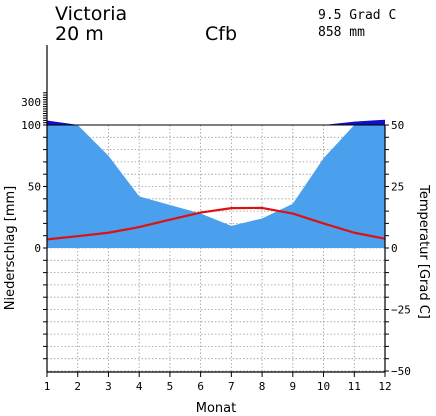 Image resolution: width=436 pixels, height=416 pixels. Describe the element at coordinates (401, 371) in the screenshot. I see `y-tick-label-right: −50` at that location.